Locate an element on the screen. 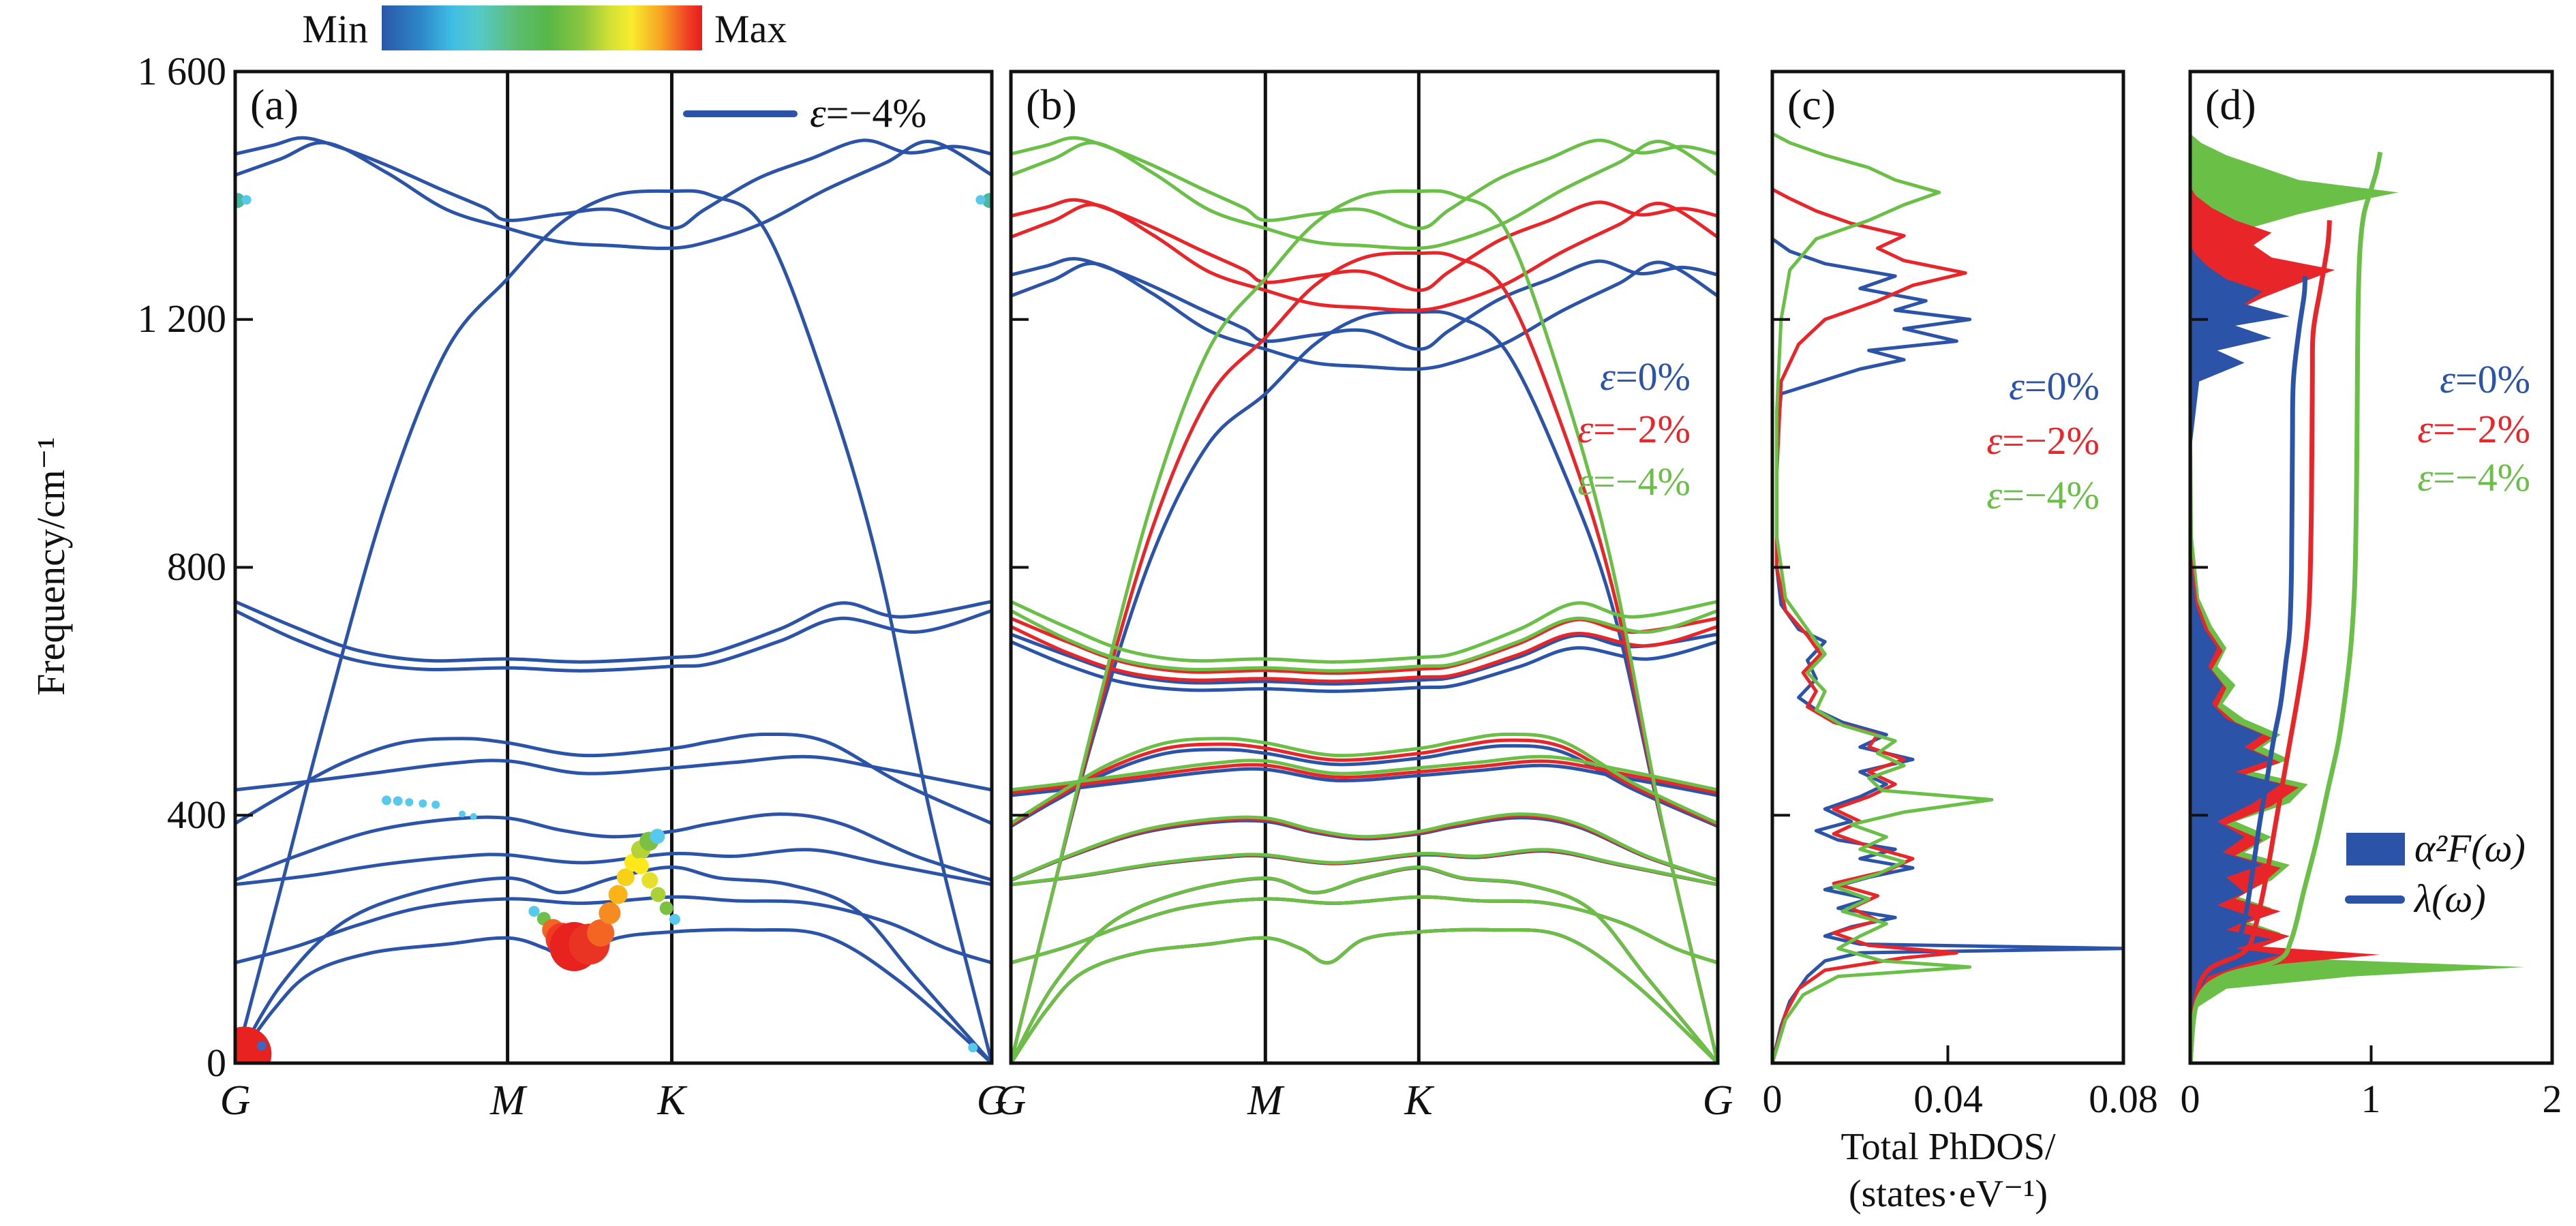 This screenshot has width=2576, height=1226. lambda-line-swatch is located at coordinates (2375, 900).